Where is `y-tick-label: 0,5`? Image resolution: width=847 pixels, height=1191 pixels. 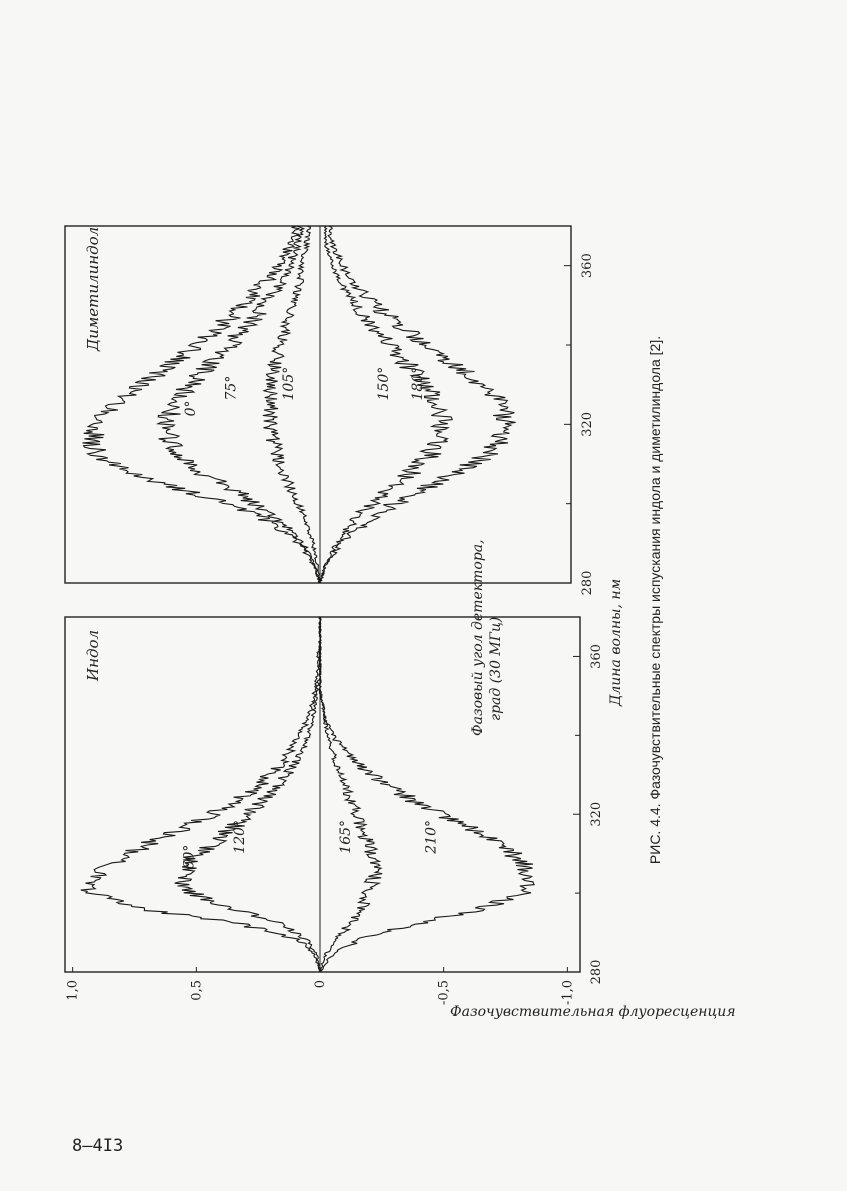
y-tick-label: 0,5 is located at coordinates (196, 990).